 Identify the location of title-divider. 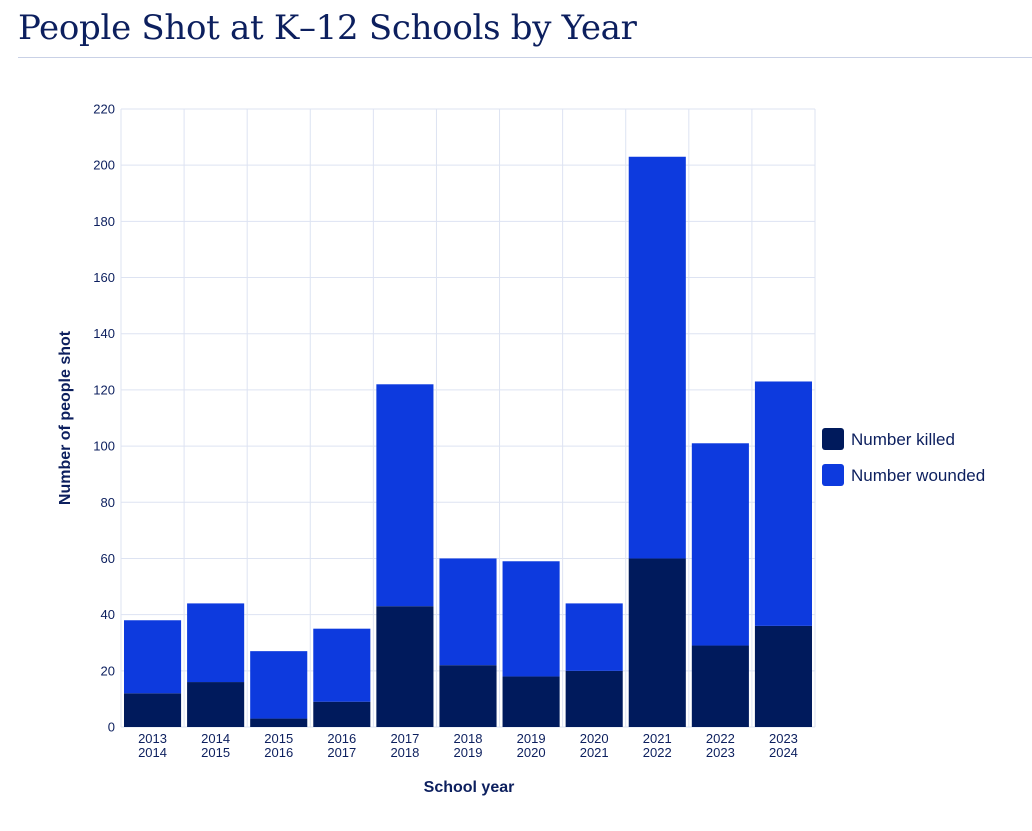
(525, 57).